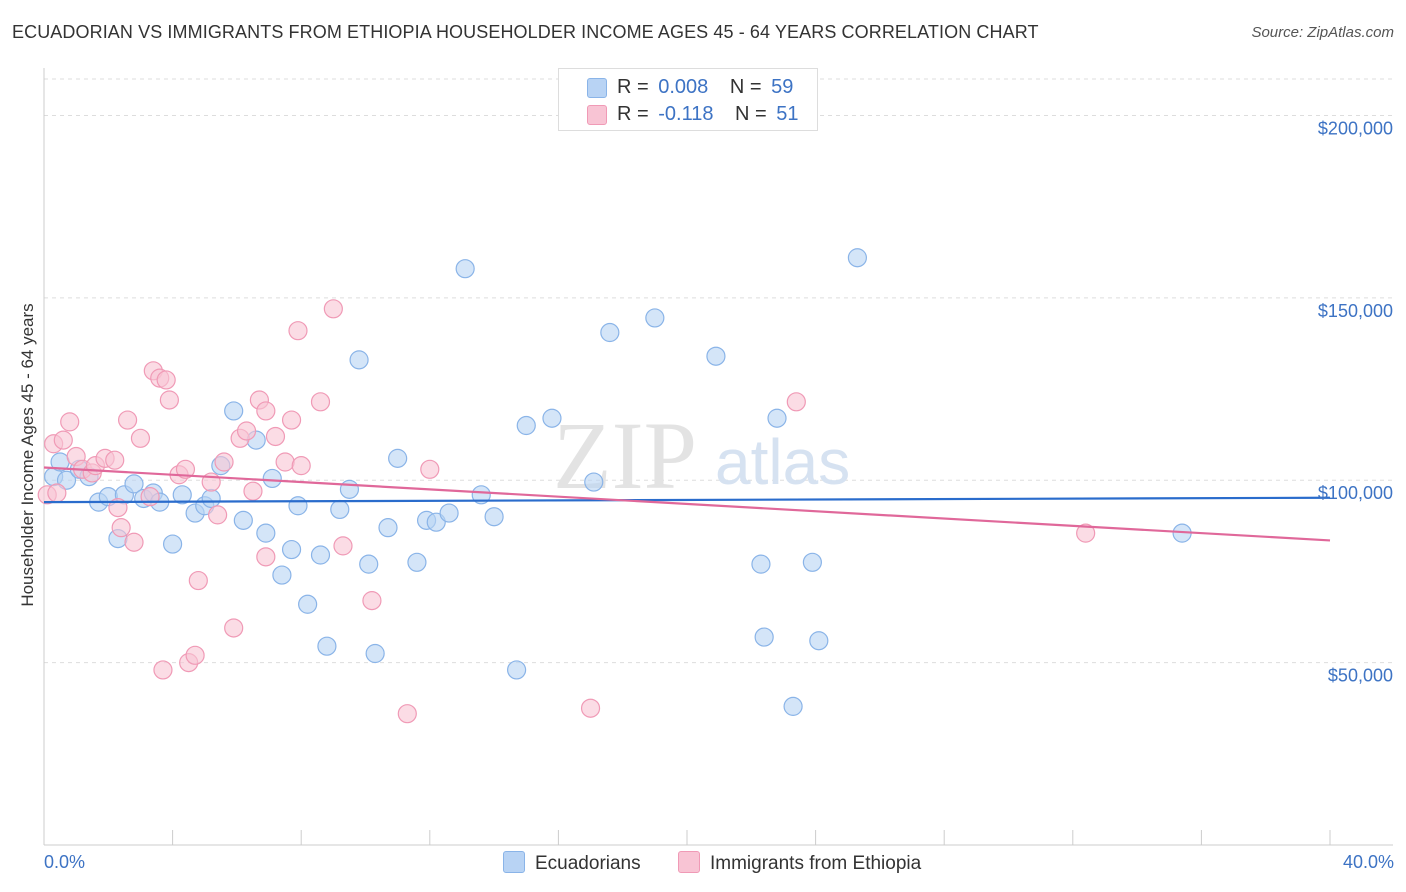  I want to click on trend-layer, so click(687, 504).